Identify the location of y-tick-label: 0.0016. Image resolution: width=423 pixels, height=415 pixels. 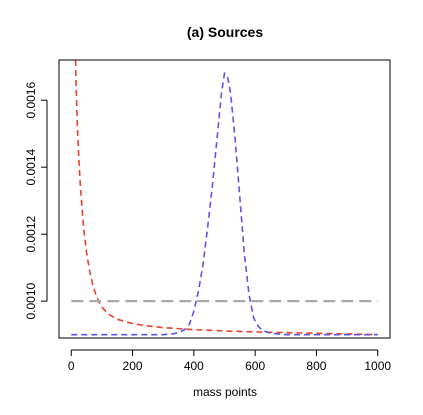
(31, 100).